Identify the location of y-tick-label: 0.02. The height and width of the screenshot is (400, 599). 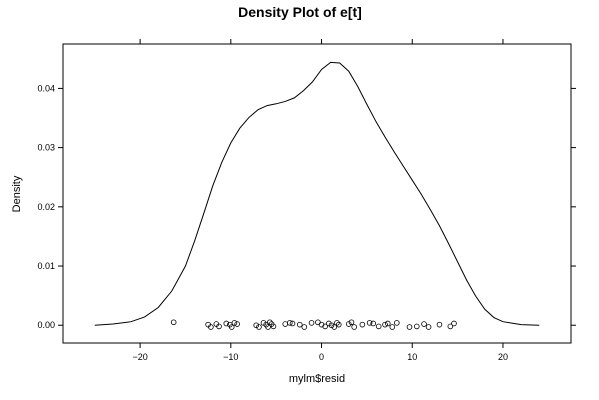
(46, 207).